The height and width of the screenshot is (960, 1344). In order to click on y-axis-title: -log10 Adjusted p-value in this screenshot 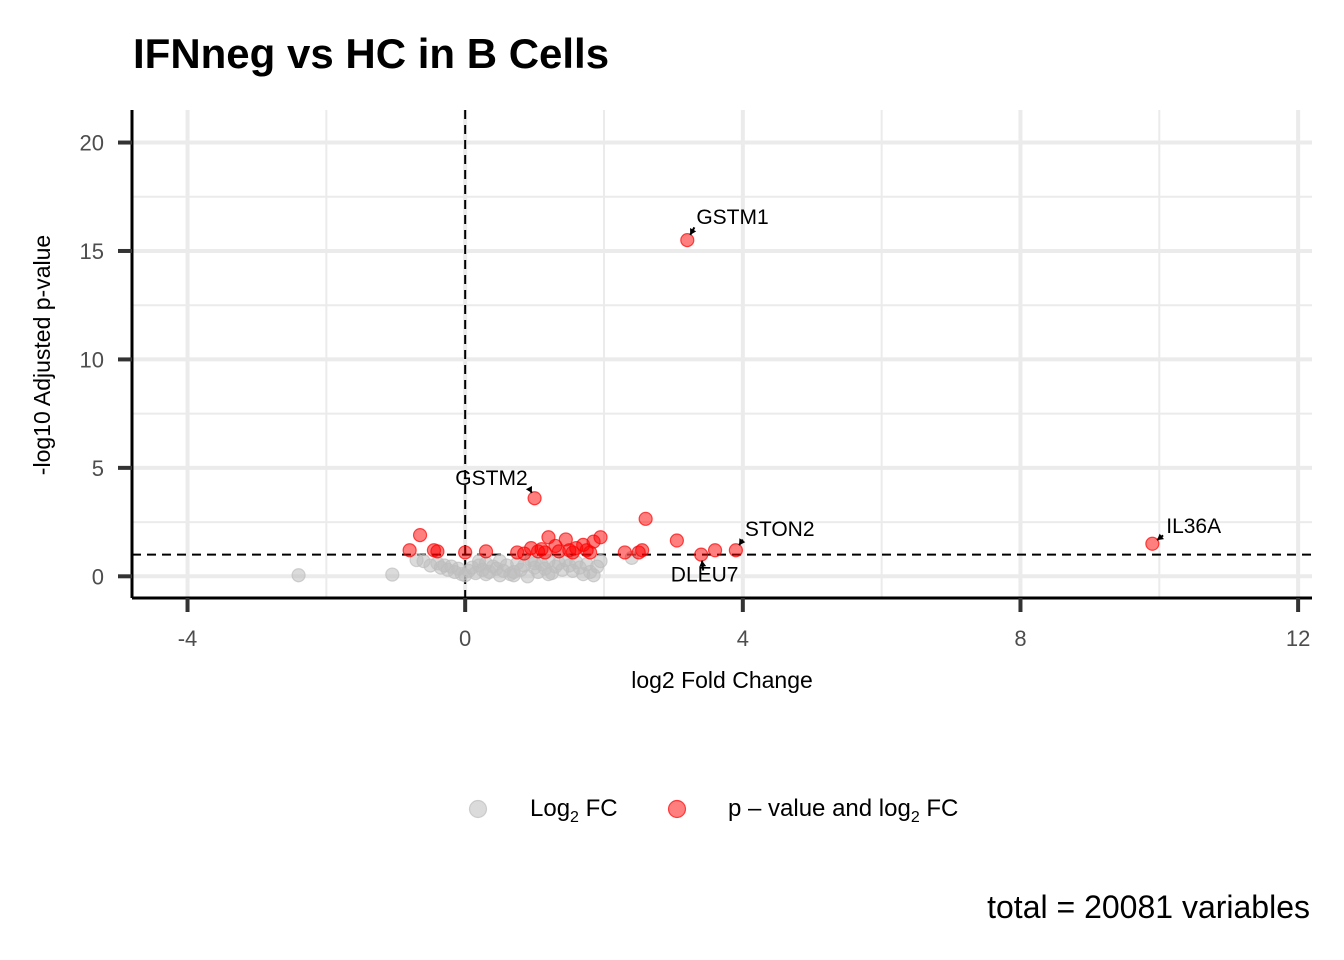, I will do `click(42, 355)`.